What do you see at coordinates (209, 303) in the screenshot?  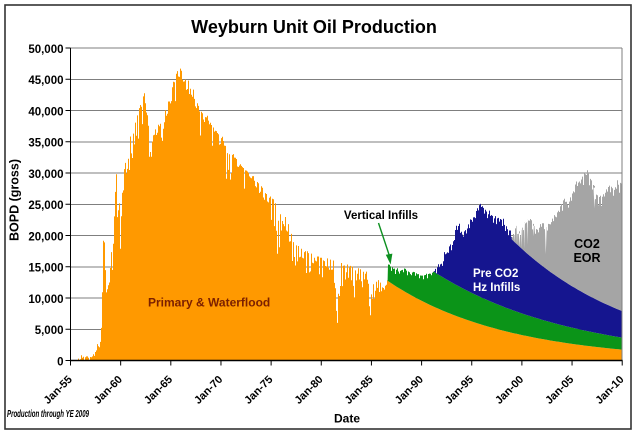 I see `svg-text: Primary & Waterflood` at bounding box center [209, 303].